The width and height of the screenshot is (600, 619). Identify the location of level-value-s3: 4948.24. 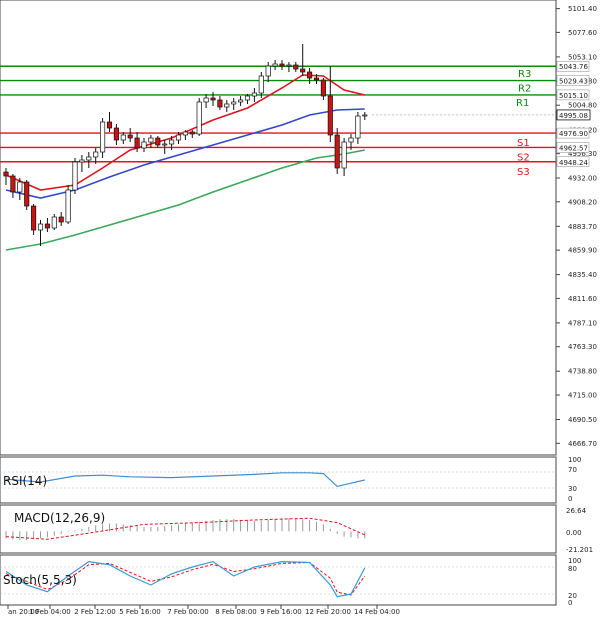
(573, 163).